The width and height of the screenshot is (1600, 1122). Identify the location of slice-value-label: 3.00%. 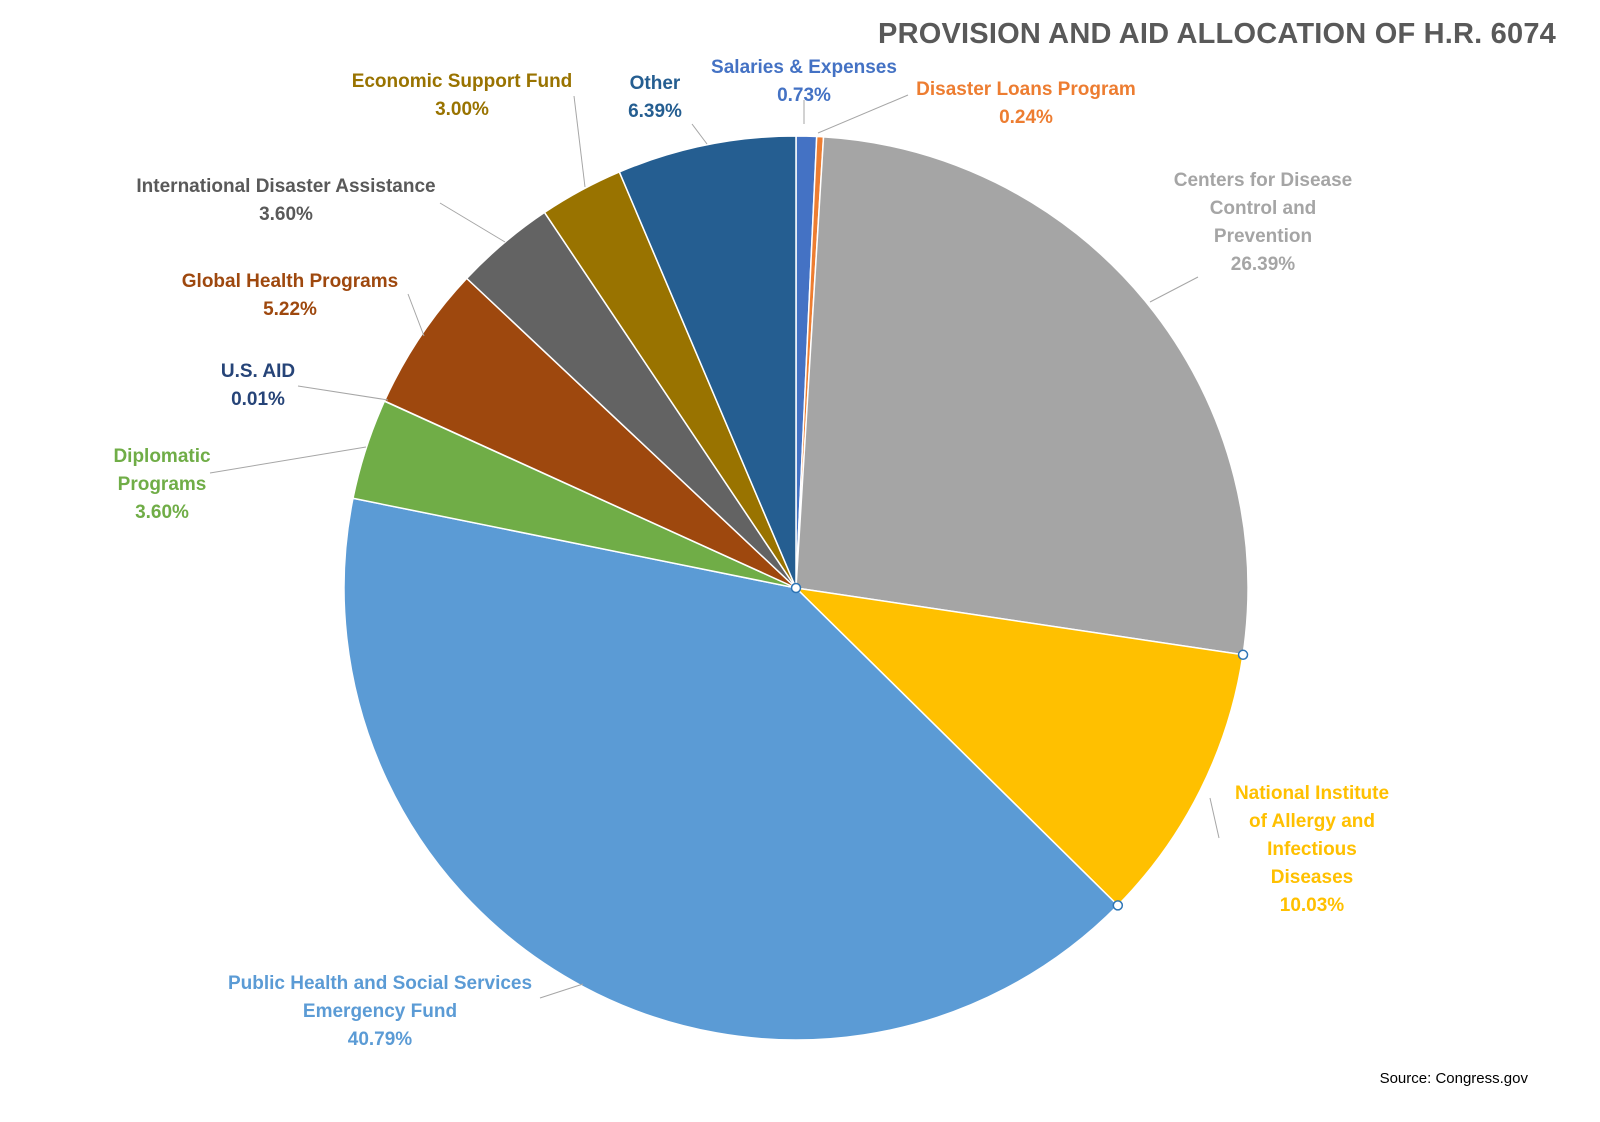
(462, 109).